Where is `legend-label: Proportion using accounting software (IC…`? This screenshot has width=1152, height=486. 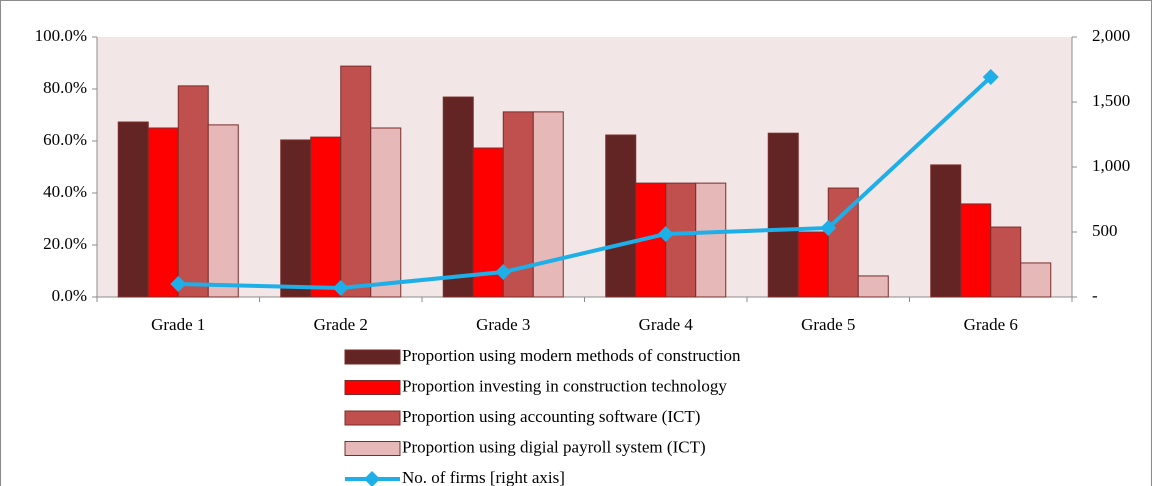
legend-label: Proportion using accounting software (IC… is located at coordinates (551, 416).